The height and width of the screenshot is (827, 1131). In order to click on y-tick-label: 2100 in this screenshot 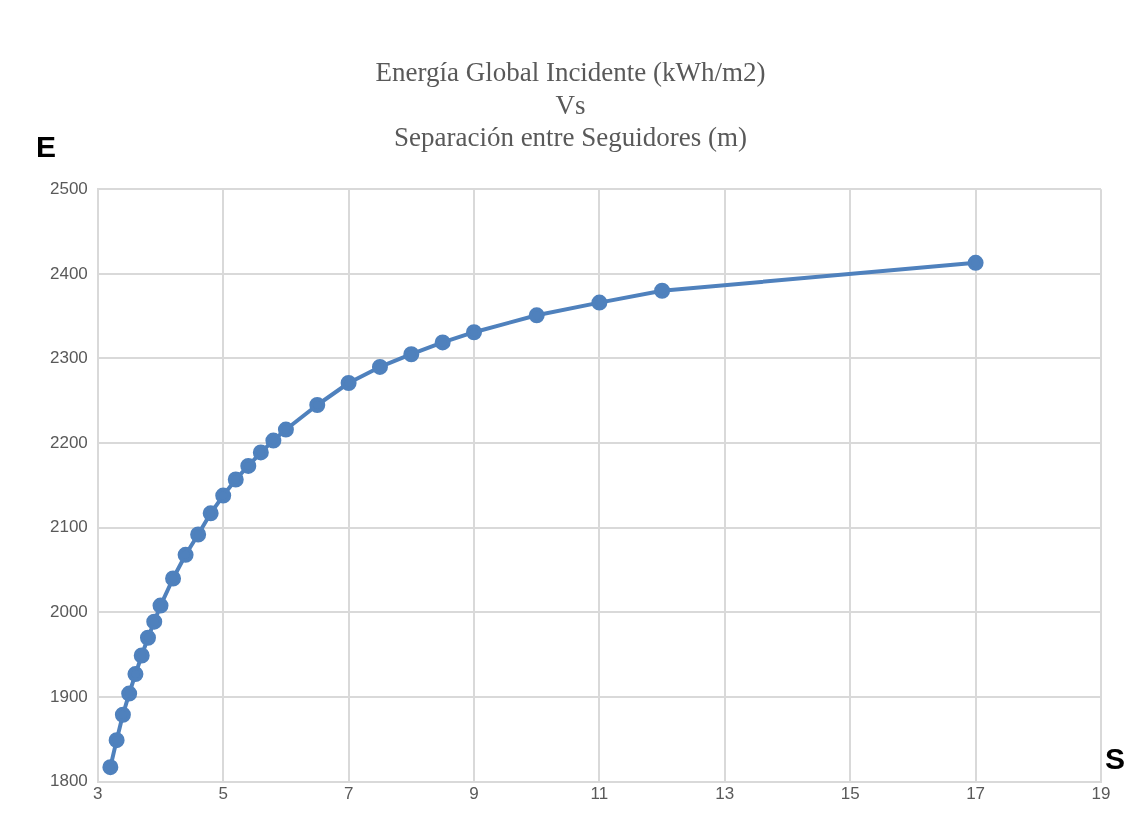, I will do `click(68, 527)`.